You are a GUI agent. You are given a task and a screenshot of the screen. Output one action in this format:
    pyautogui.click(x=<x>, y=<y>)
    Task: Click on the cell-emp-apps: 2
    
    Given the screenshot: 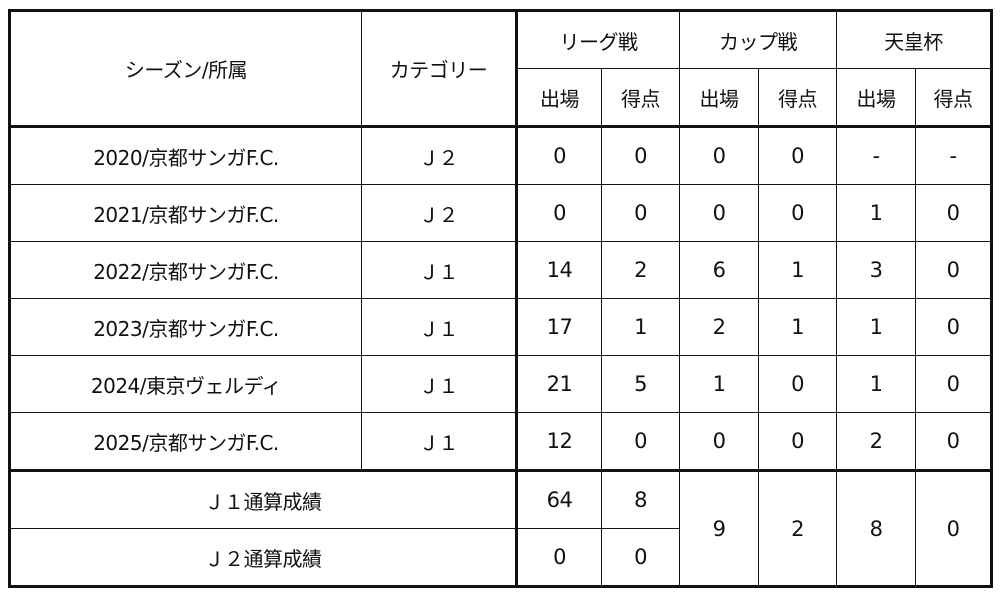 What is the action you would take?
    pyautogui.click(x=876, y=442)
    